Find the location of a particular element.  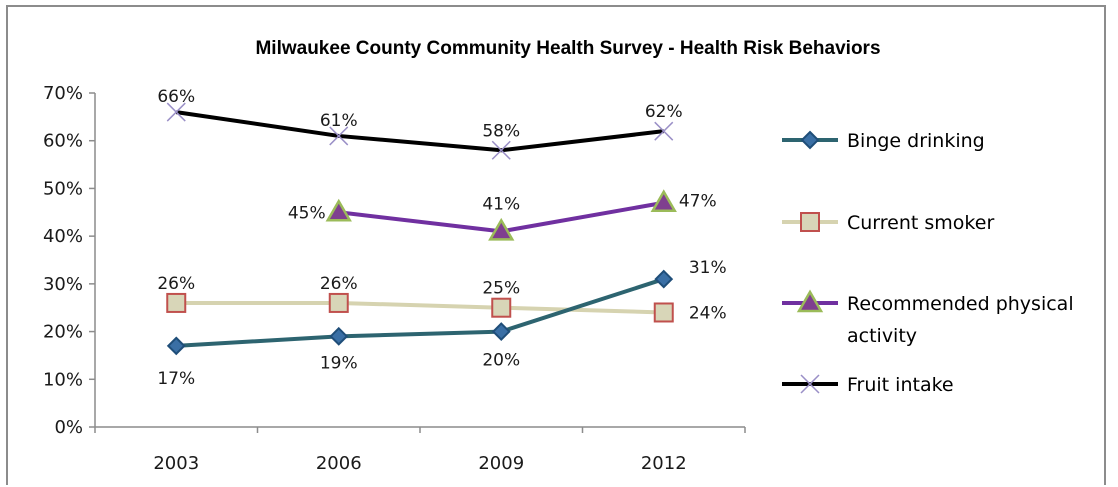

series-recommended-physical-activity: 45% 41% 47% is located at coordinates (502, 215).